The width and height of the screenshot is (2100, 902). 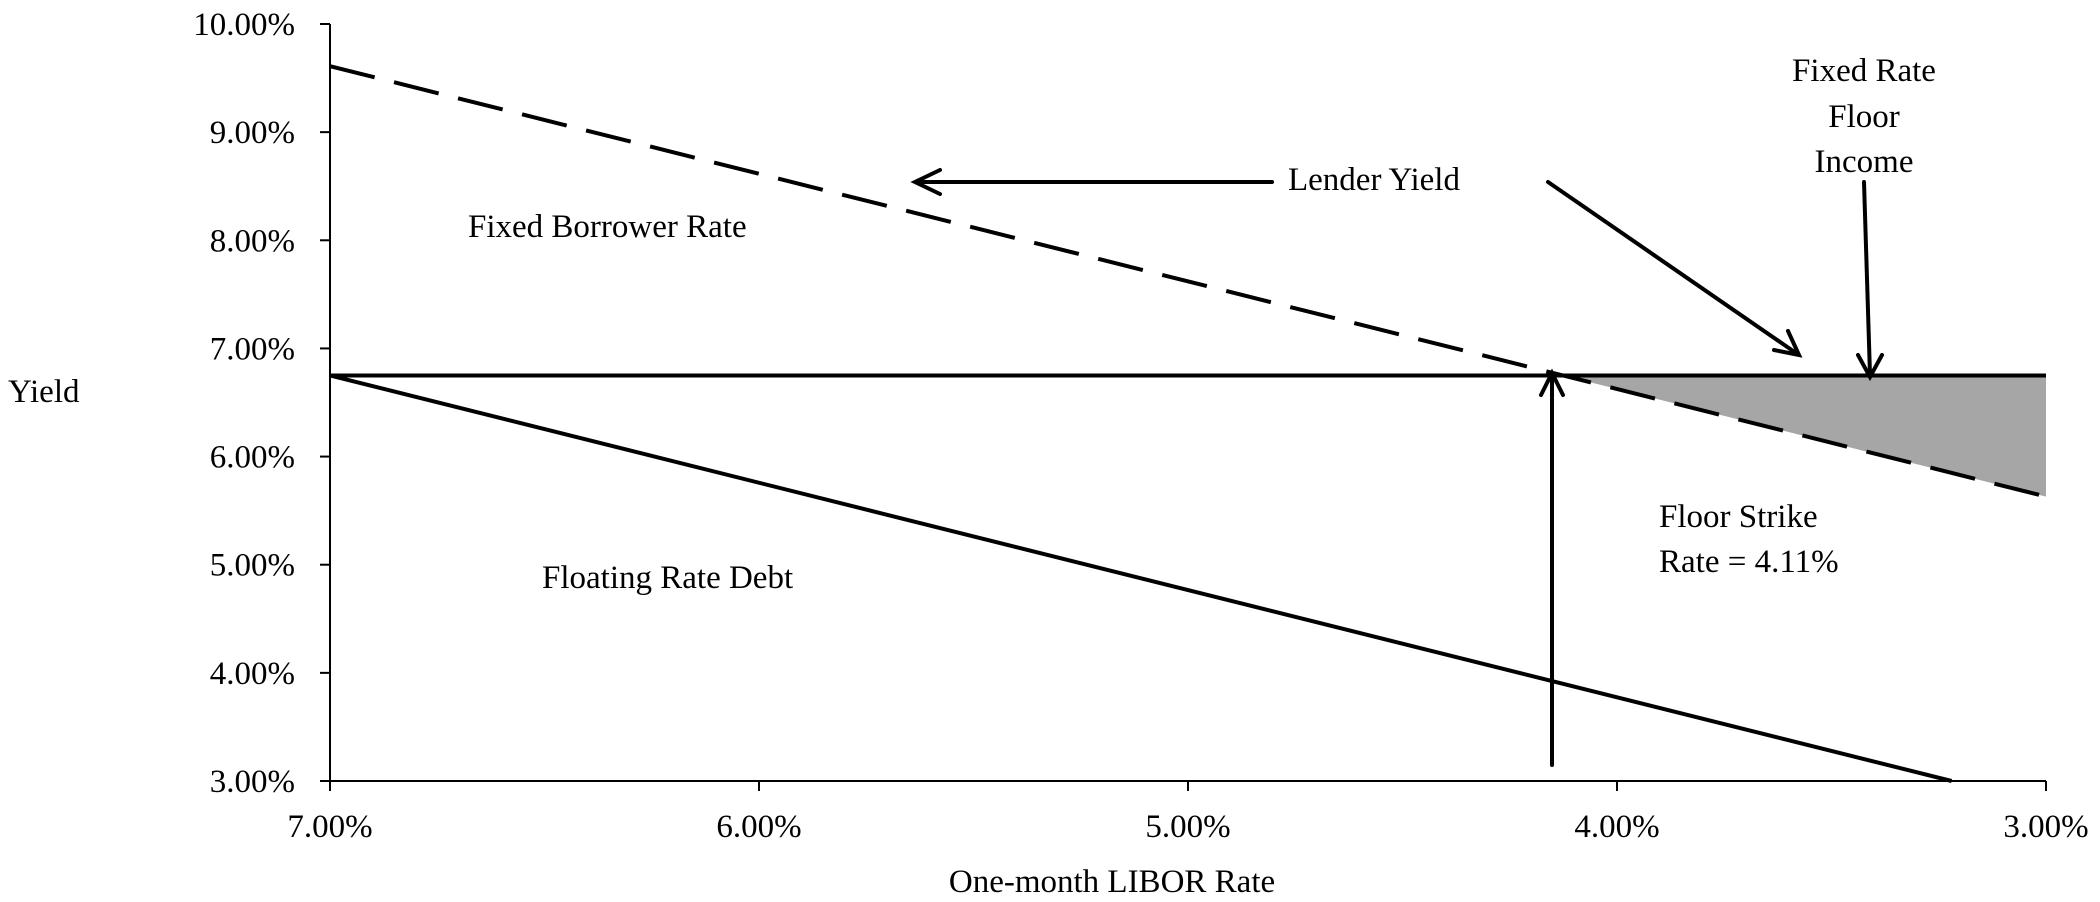 What do you see at coordinates (1616, 827) in the screenshot?
I see `x-tick-label: 4.00%` at bounding box center [1616, 827].